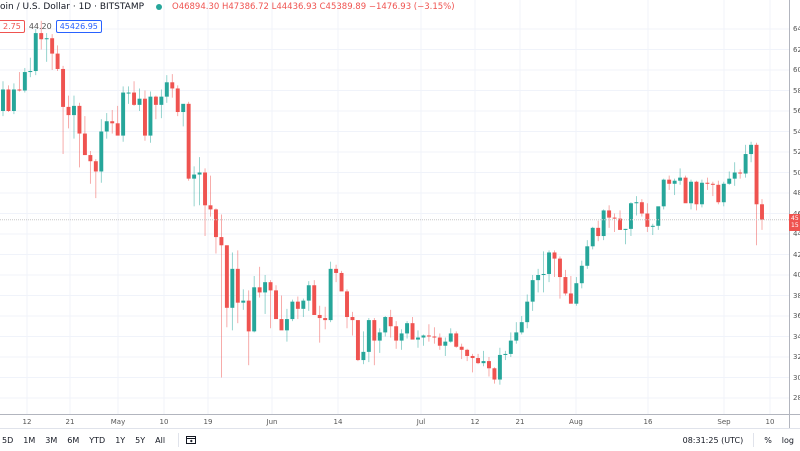 The image size is (800, 451). Describe the element at coordinates (78, 26) in the screenshot. I see `buy-price-button: 45426.95` at that location.